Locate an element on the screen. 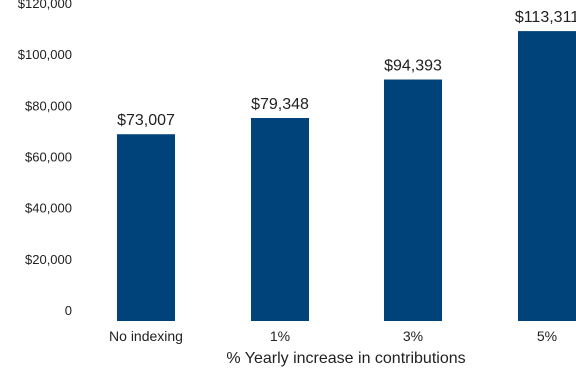  x-tick-label: 1% is located at coordinates (280, 336).